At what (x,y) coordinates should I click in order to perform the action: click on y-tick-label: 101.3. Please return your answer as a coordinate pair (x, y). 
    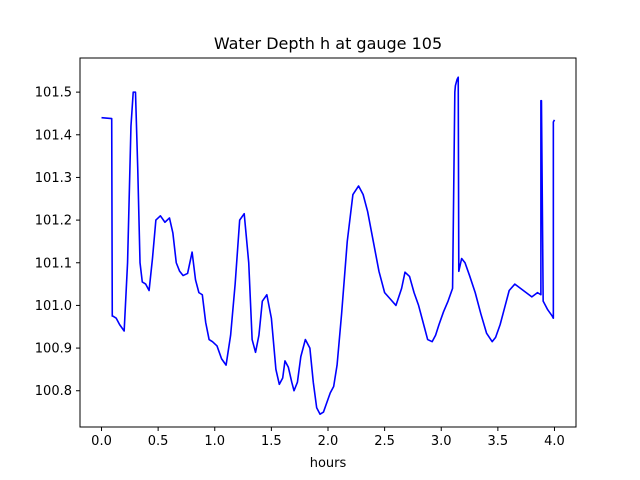
    Looking at the image, I should click on (53, 178).